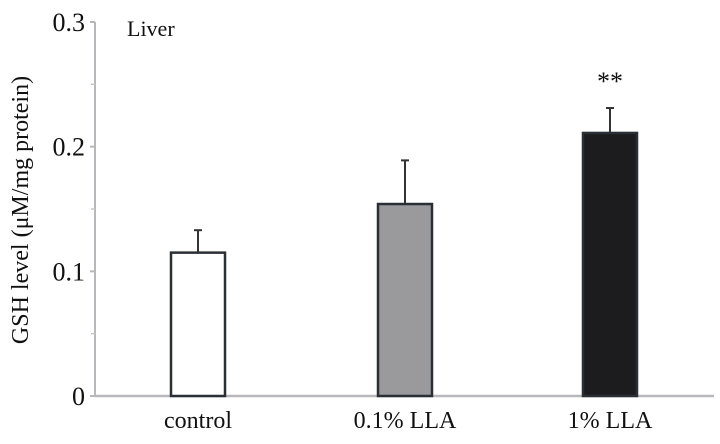 This screenshot has width=720, height=444. I want to click on y-axis-label: GSH level (μM/mg protein), so click(21, 210).